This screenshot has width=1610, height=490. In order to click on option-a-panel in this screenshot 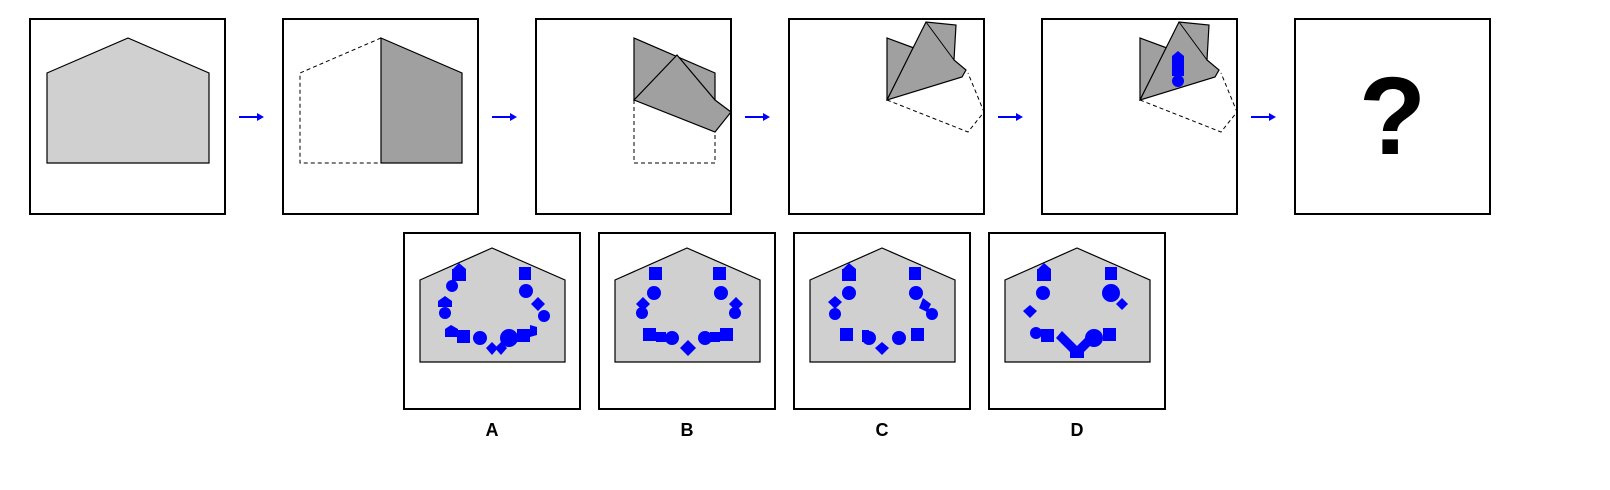, I will do `click(492, 321)`.